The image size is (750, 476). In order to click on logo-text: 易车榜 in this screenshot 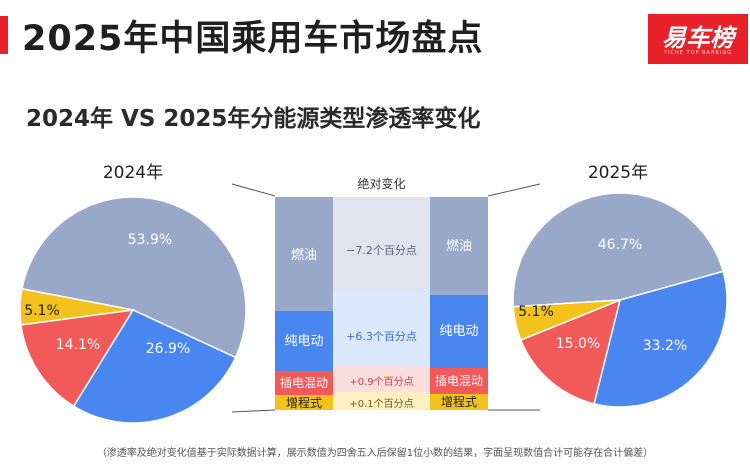, I will do `click(698, 38)`.